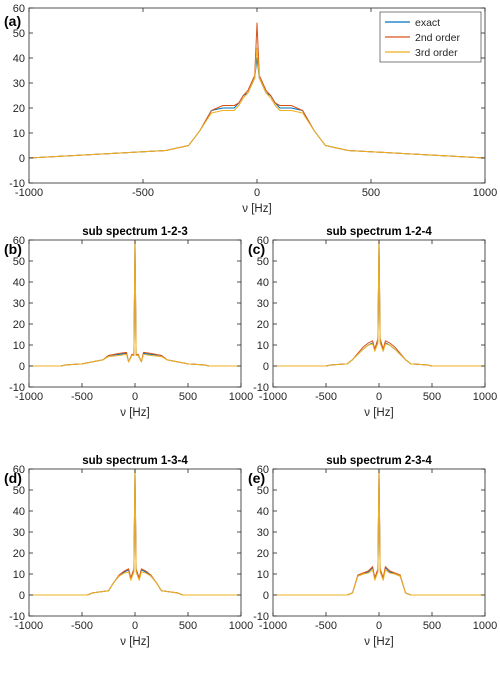 This screenshot has width=500, height=681. What do you see at coordinates (263, 346) in the screenshot?
I see `y-tick-label-c: 10` at bounding box center [263, 346].